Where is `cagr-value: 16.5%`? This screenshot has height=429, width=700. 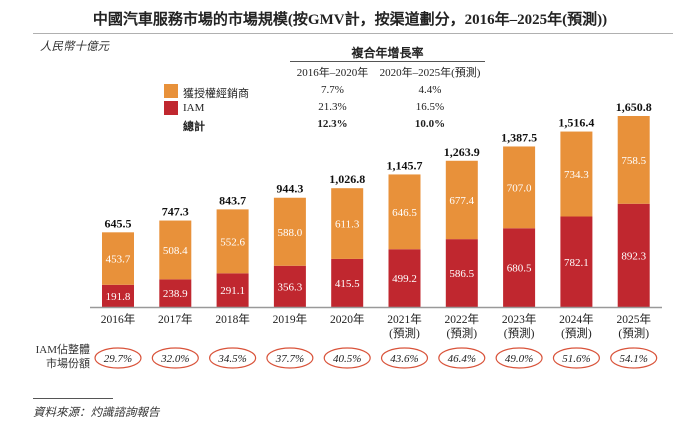 cagr-value: 16.5% is located at coordinates (430, 107).